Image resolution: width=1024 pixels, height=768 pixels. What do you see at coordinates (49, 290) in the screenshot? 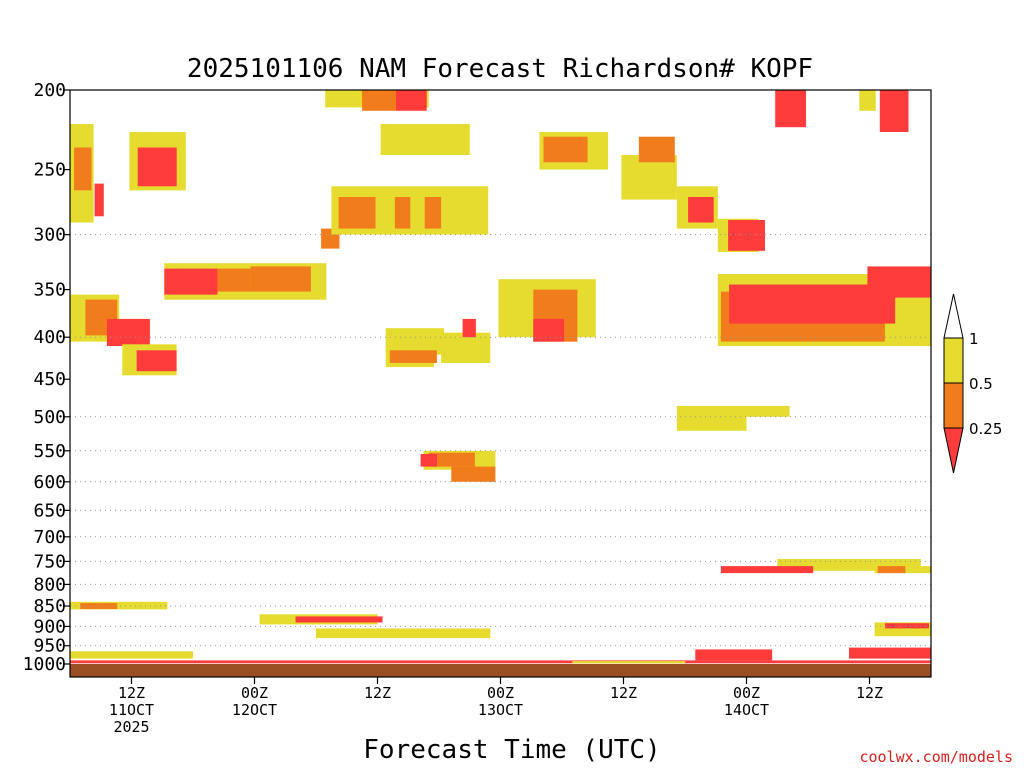
I see `y-tick-label: 350` at bounding box center [49, 290].